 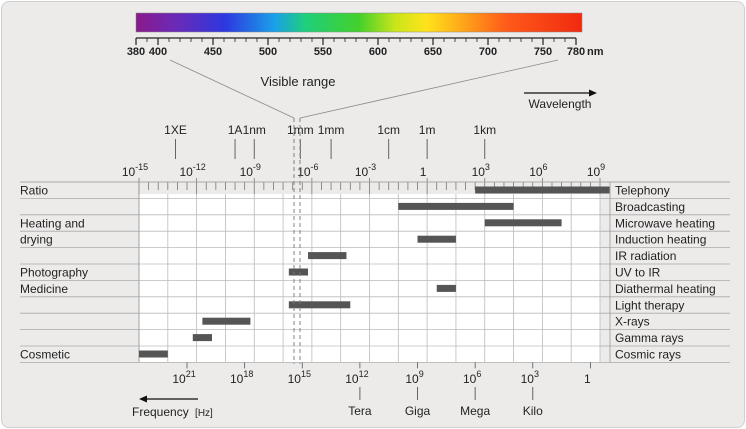 What do you see at coordinates (593, 93) in the screenshot?
I see `wavelength-arrow-head` at bounding box center [593, 93].